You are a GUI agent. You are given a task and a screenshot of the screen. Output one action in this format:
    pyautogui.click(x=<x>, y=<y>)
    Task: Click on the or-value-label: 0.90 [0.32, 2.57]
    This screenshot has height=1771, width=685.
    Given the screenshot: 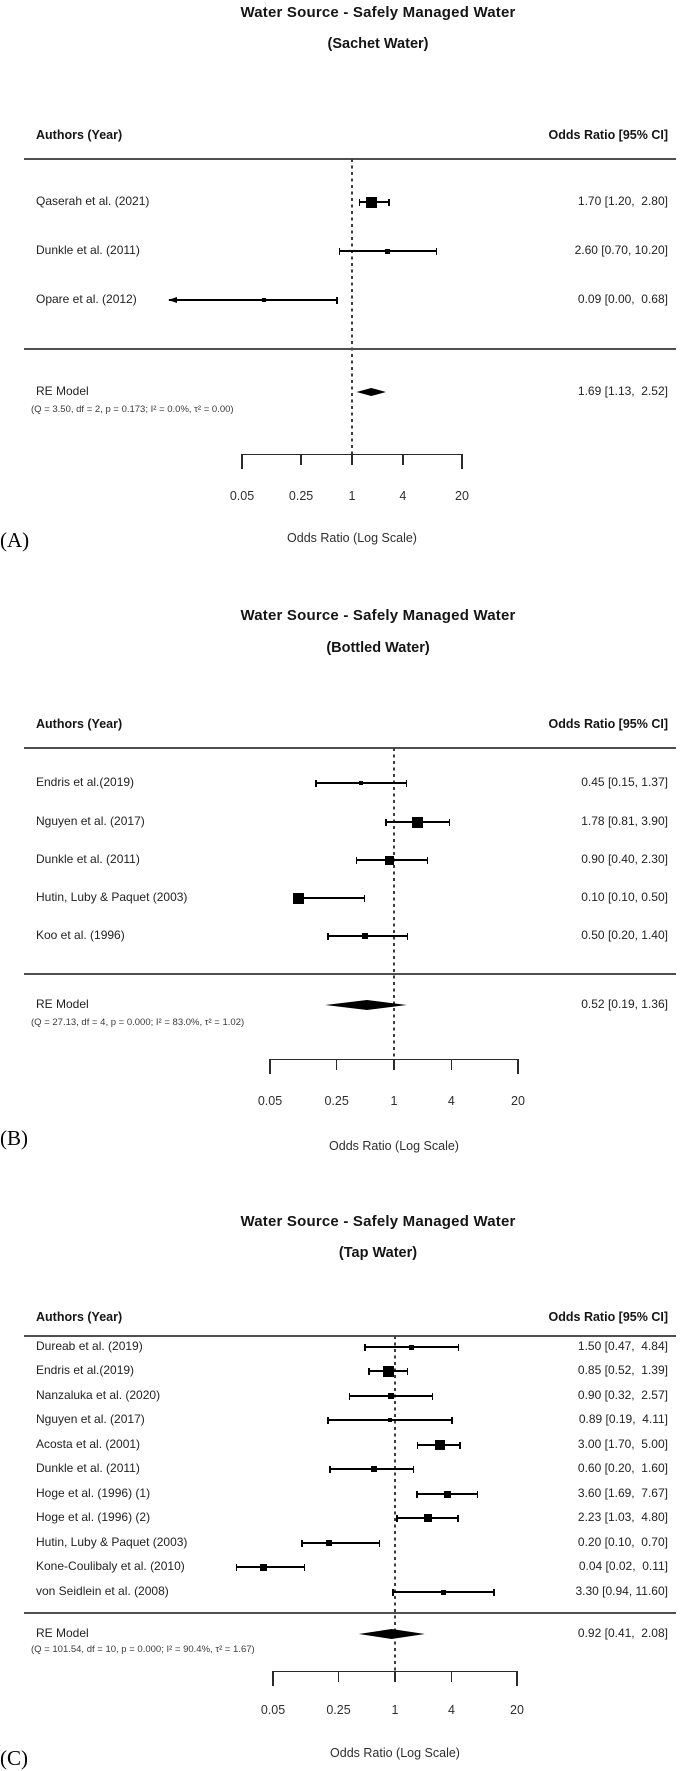 What is the action you would take?
    pyautogui.click(x=622, y=1395)
    